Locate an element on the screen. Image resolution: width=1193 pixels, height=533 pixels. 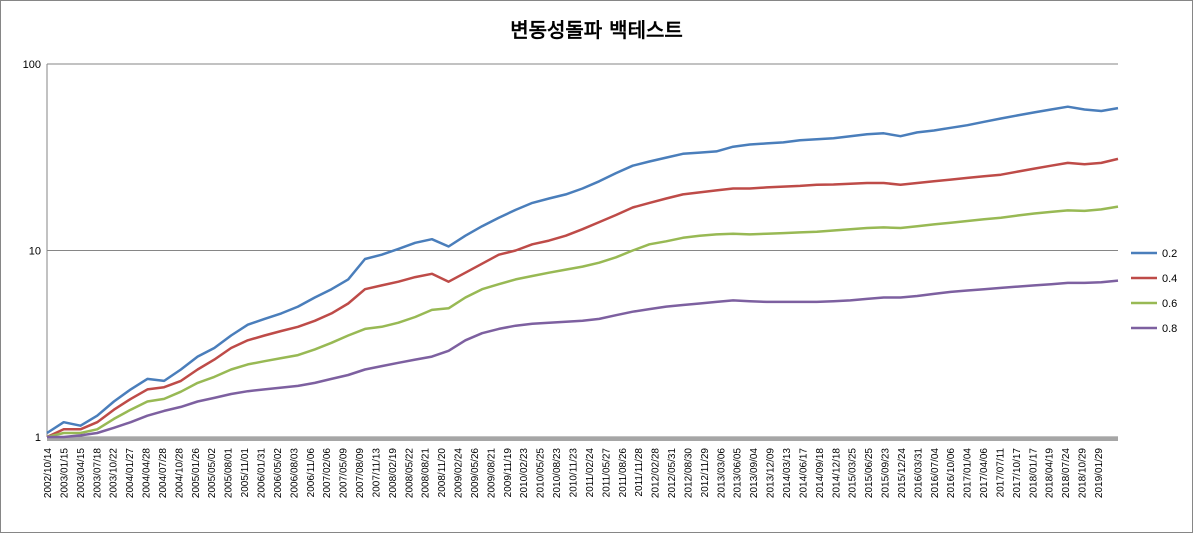
x-tick-label: 2018/10/29 is located at coordinates (1083, 473).